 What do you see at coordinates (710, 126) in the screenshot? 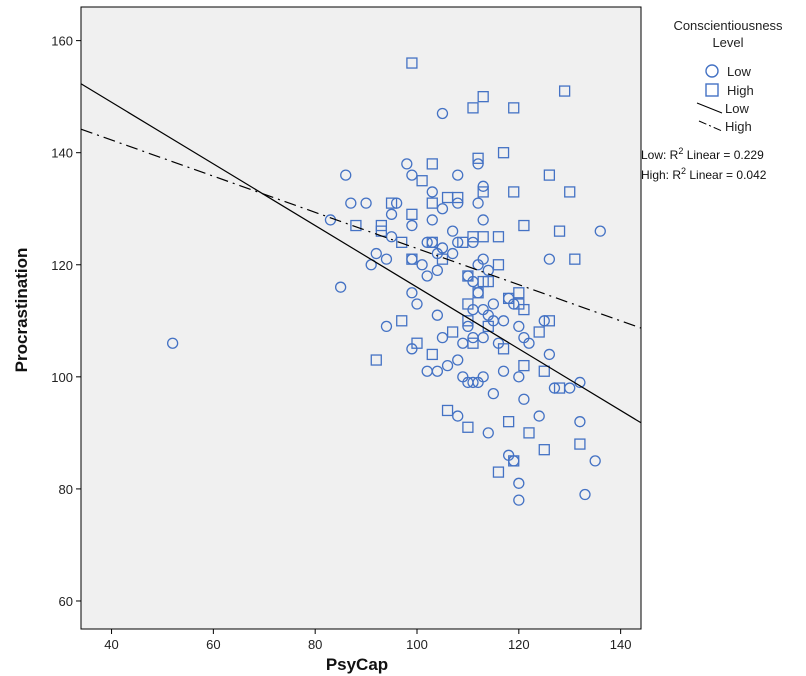
I see `legend-high-line-icon` at bounding box center [710, 126].